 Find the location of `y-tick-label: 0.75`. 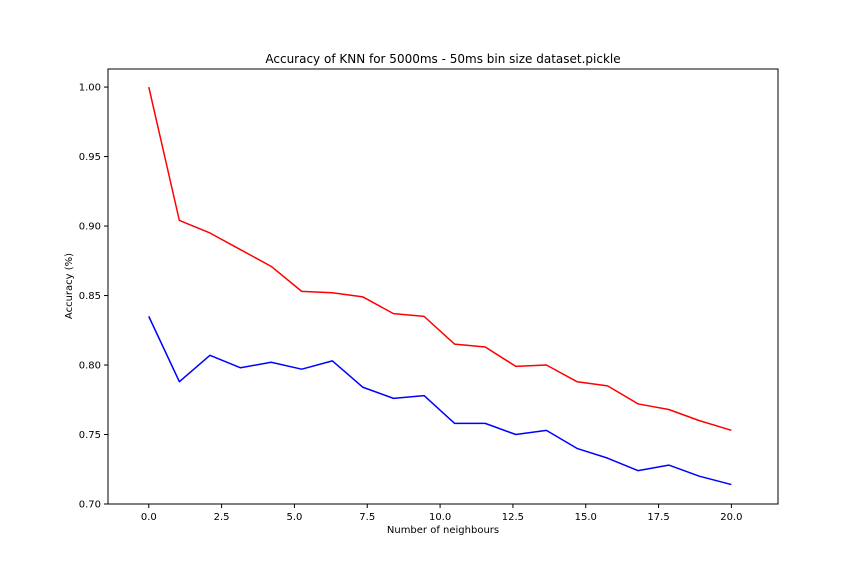

y-tick-label: 0.75 is located at coordinates (90, 435).